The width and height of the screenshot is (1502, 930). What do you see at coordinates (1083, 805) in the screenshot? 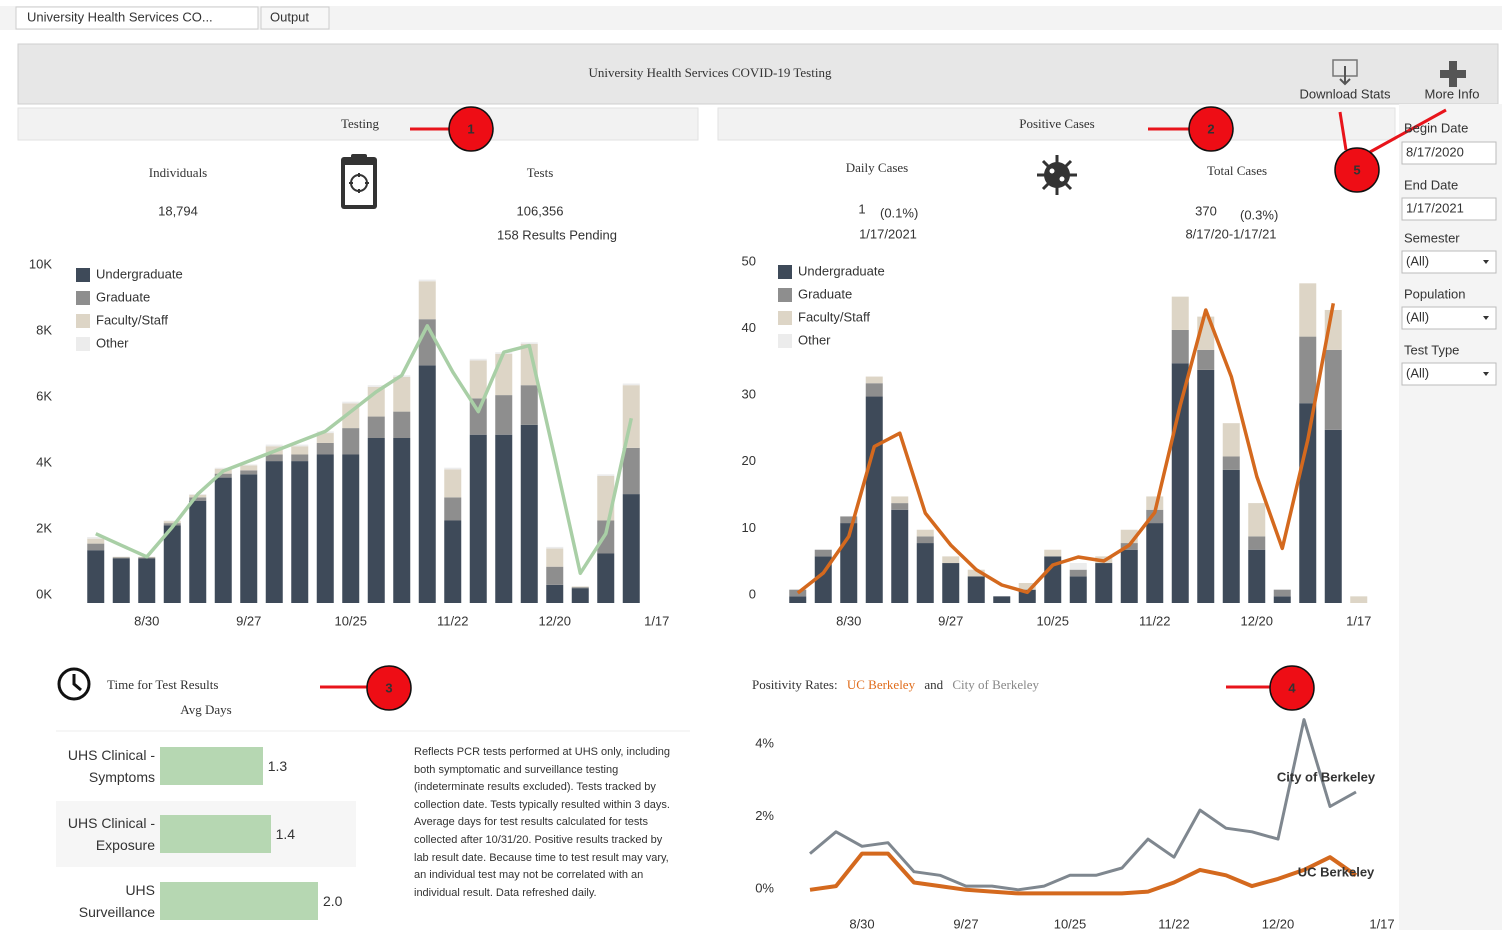
I see `series-line` at bounding box center [1083, 805].